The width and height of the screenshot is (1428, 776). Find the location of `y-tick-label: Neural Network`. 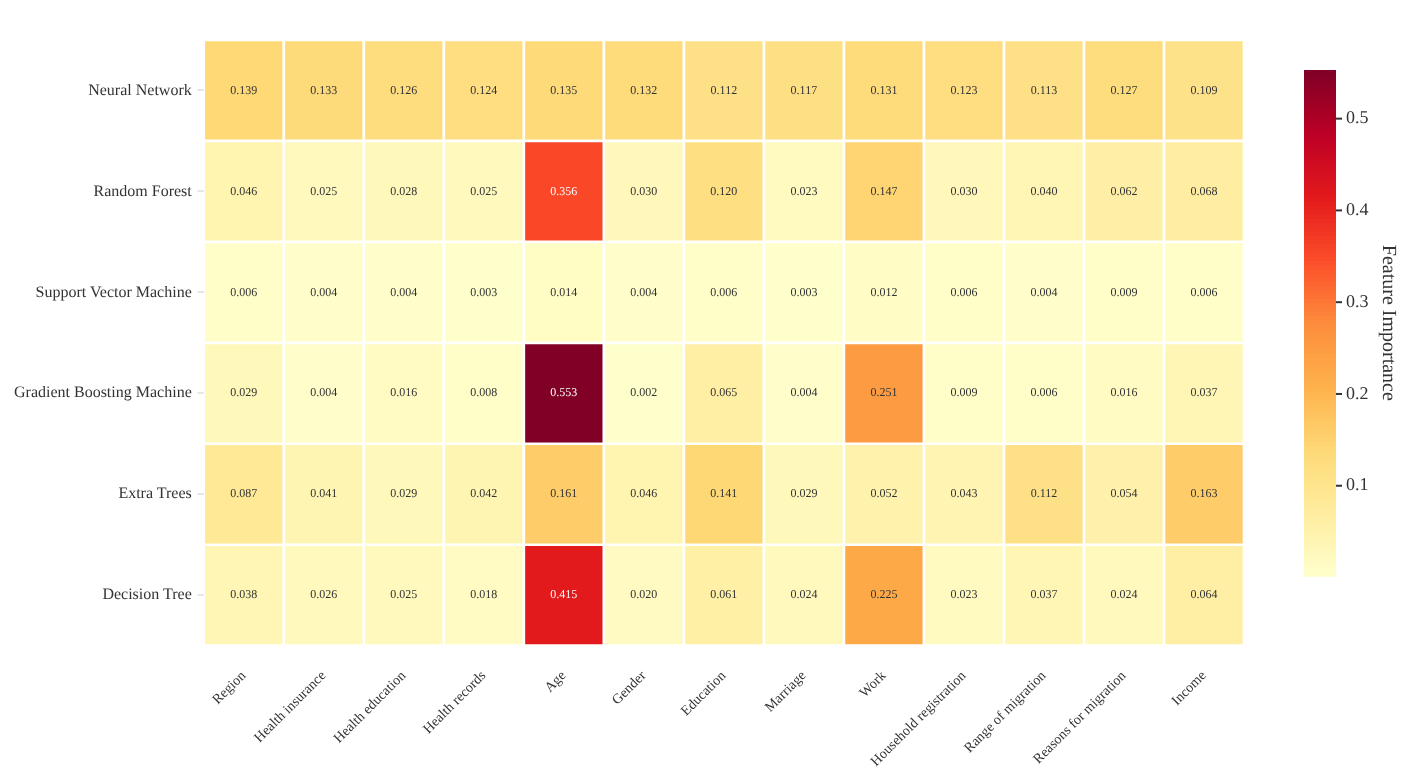

y-tick-label: Neural Network is located at coordinates (140, 89).